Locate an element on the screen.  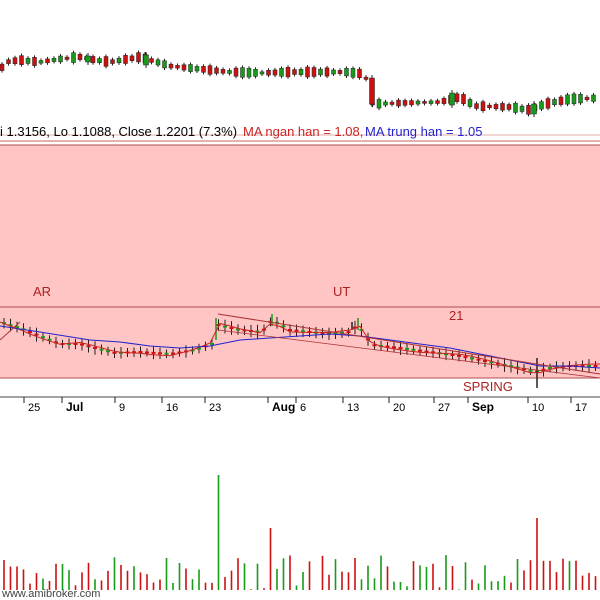
trend-line-lower is located at coordinates (408, 354).